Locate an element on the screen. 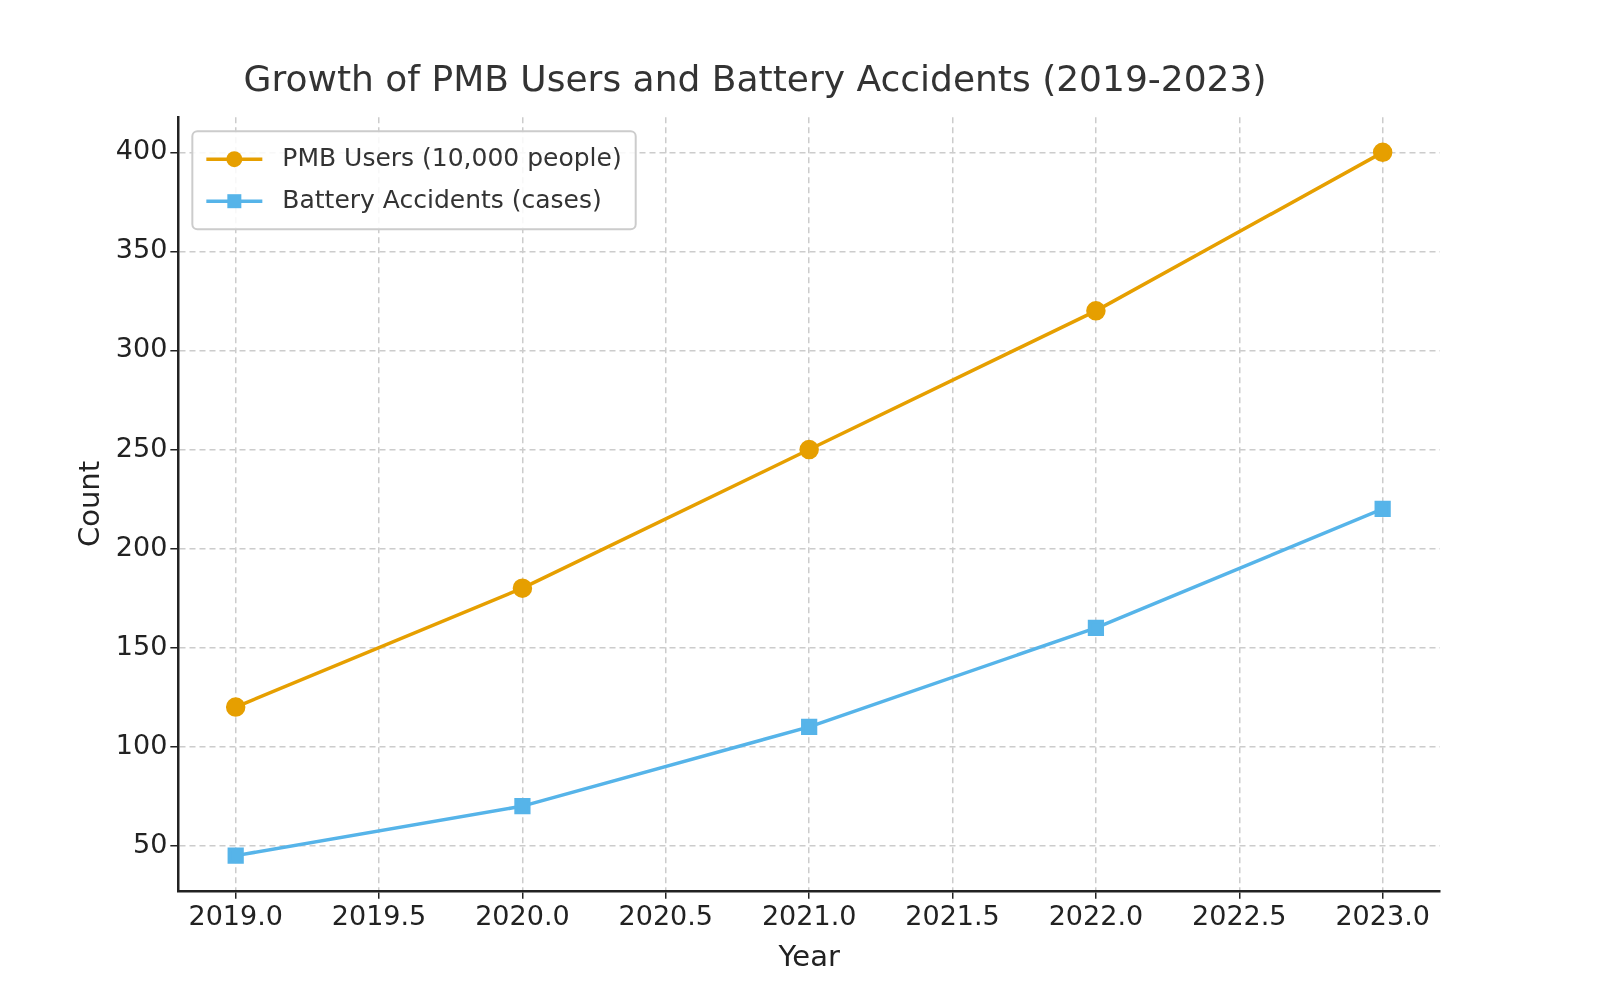 This screenshot has width=1600, height=1000. legend-label: Battery Accidents (cases) is located at coordinates (442, 199).